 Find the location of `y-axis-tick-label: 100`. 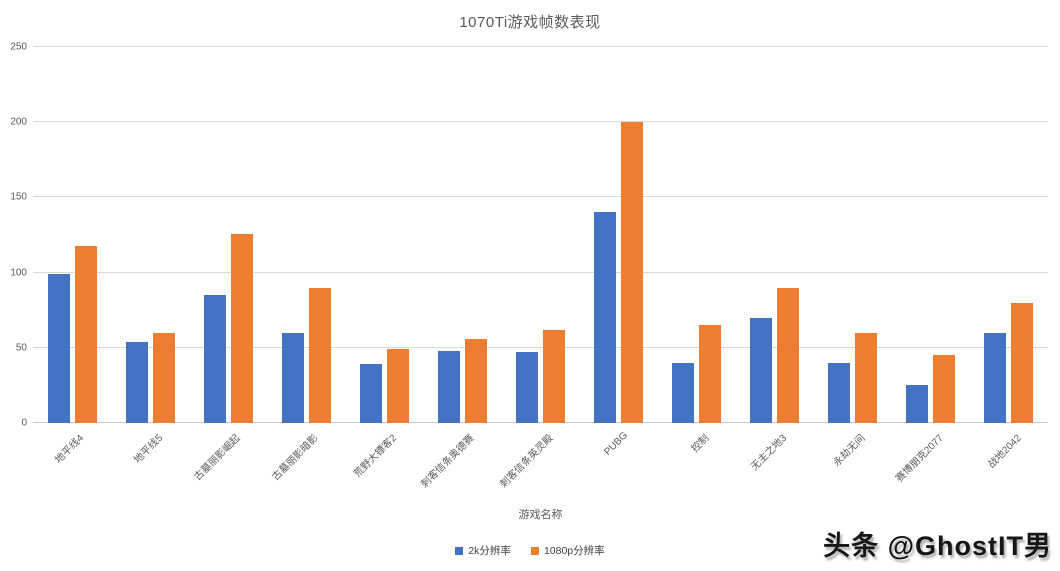

y-axis-tick-label: 100 is located at coordinates (18, 273).